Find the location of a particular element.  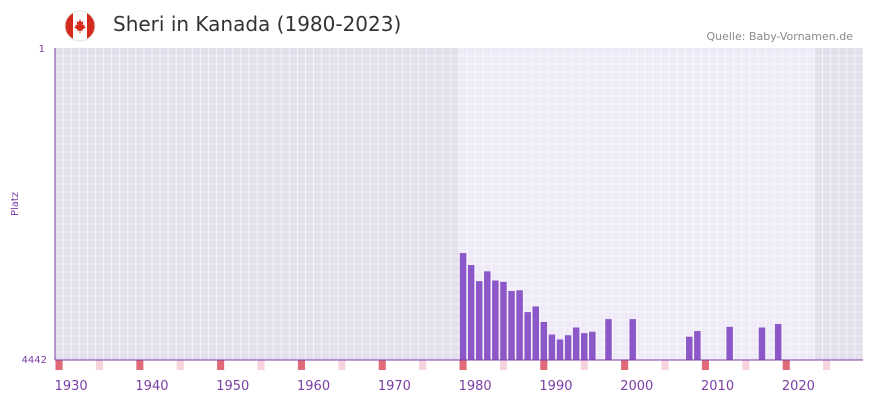

bar-1979 is located at coordinates (471, 312).